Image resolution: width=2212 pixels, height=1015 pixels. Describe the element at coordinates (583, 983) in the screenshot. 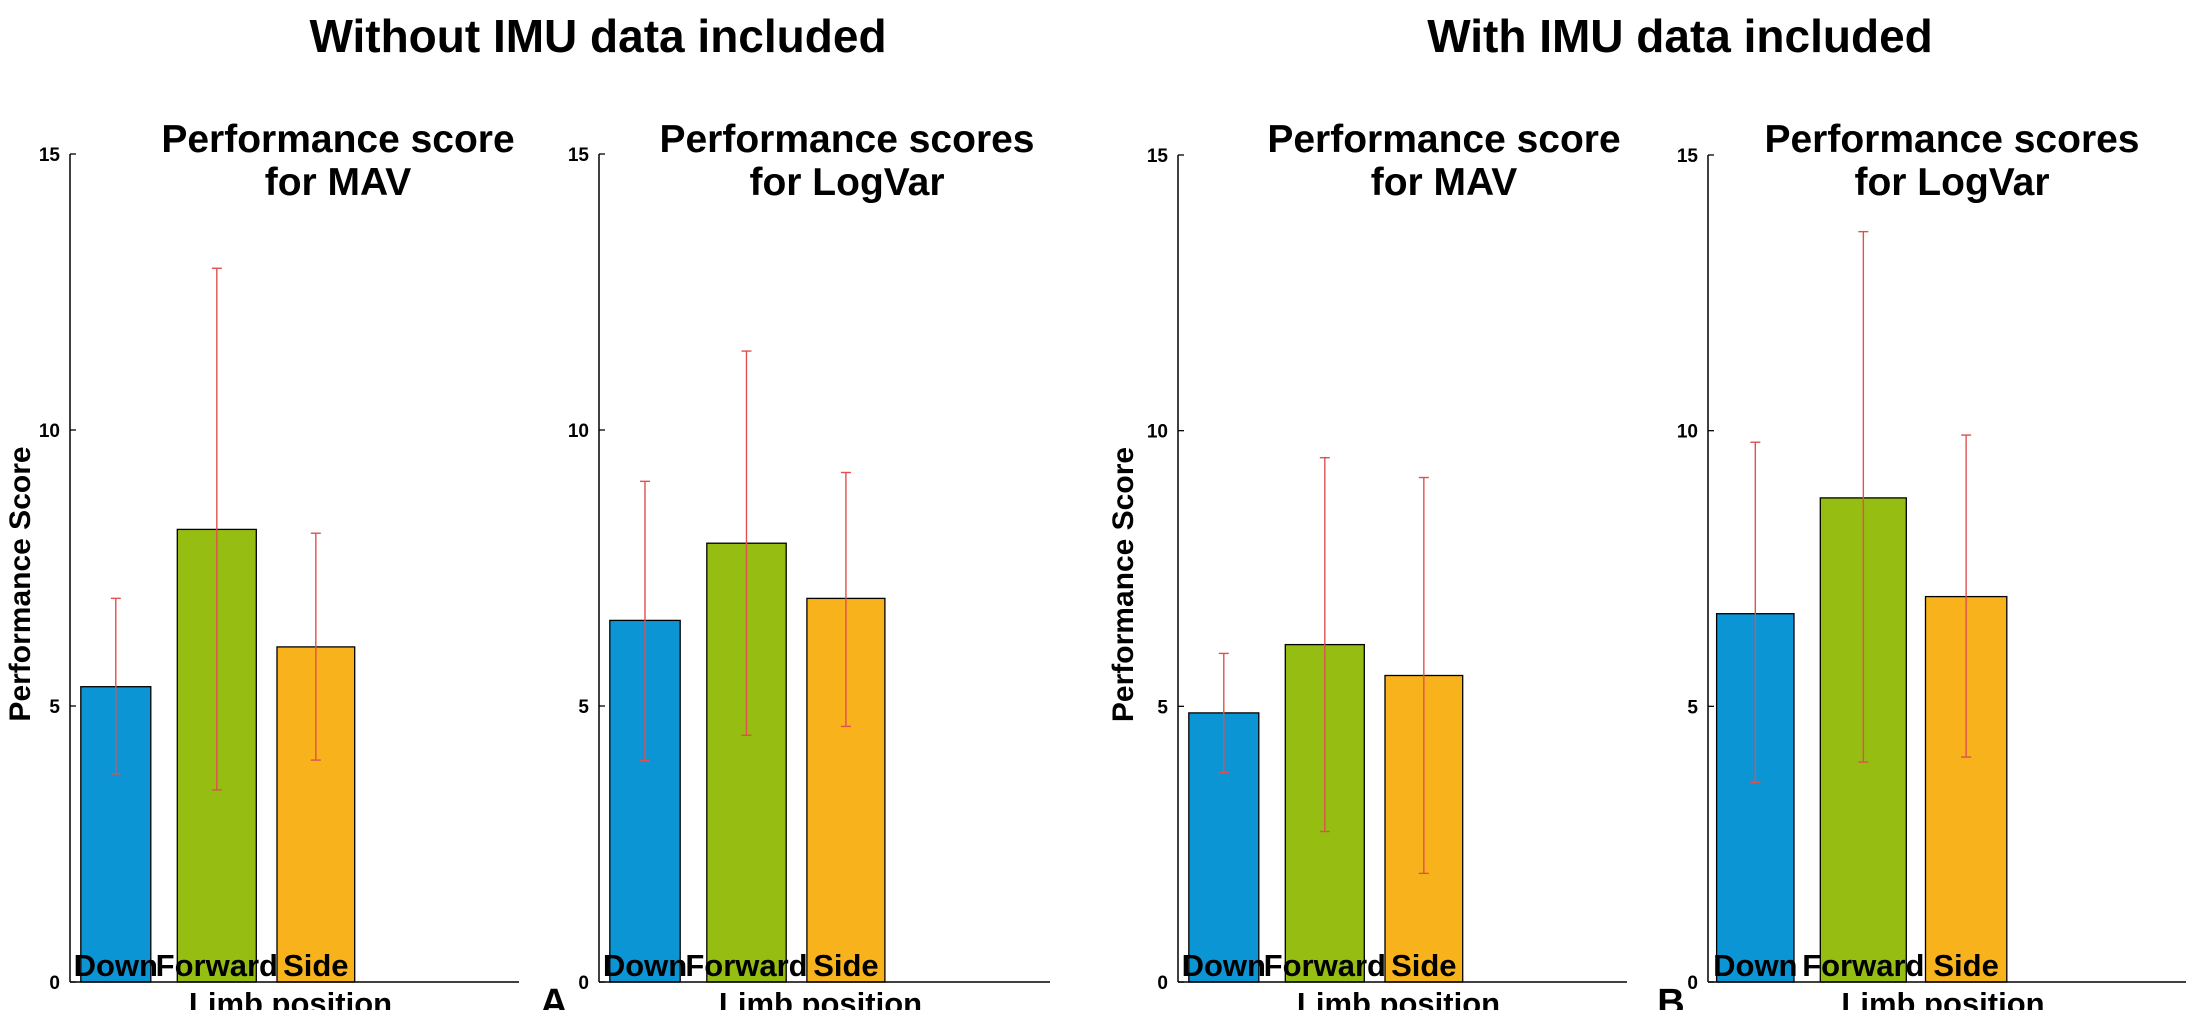

I see `panel2-ytick-label-0: 0` at that location.